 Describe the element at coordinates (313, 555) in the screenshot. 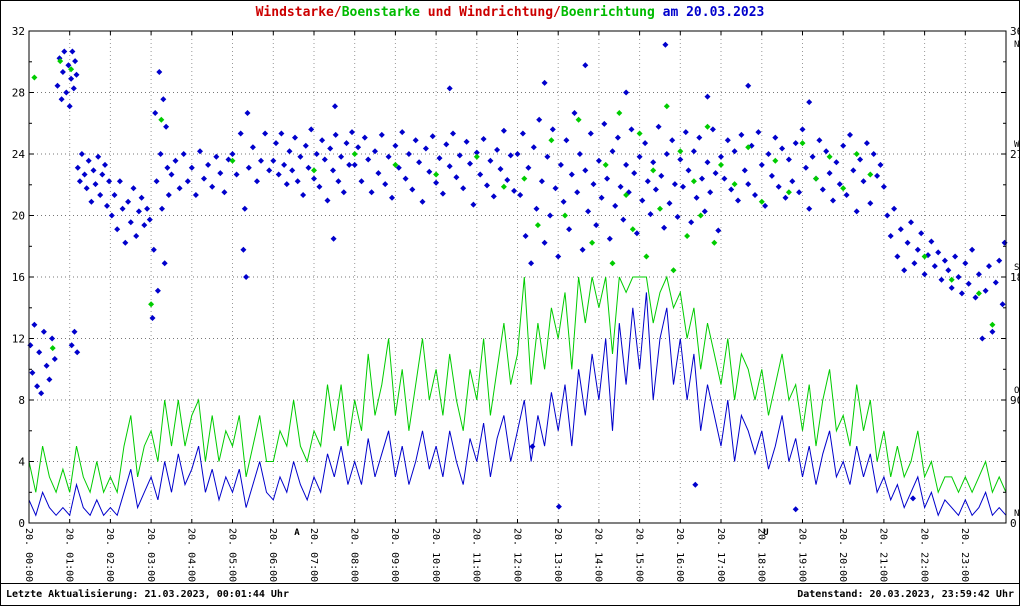

I see `x-tick-label: 20. 07:00` at that location.